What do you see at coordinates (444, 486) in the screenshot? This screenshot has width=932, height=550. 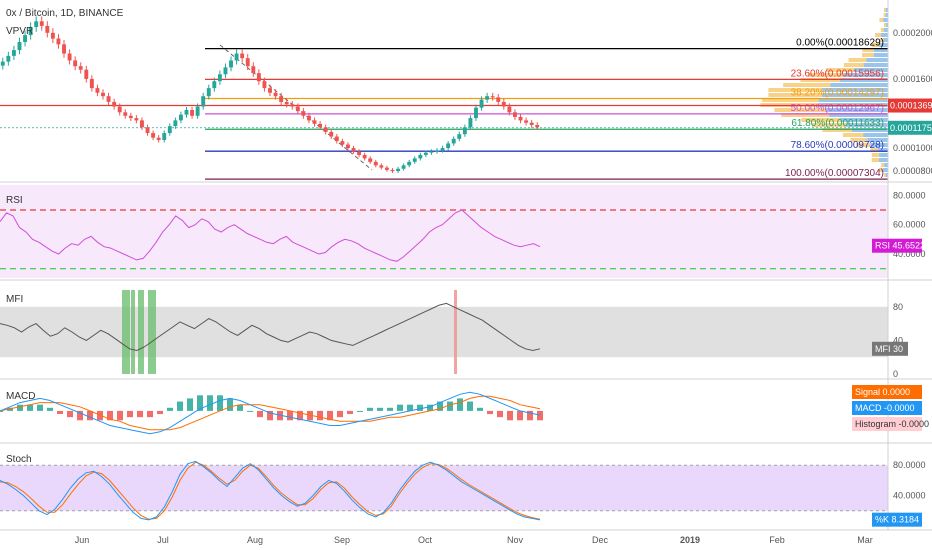 I see `stoch-pane: Stoch` at bounding box center [444, 486].